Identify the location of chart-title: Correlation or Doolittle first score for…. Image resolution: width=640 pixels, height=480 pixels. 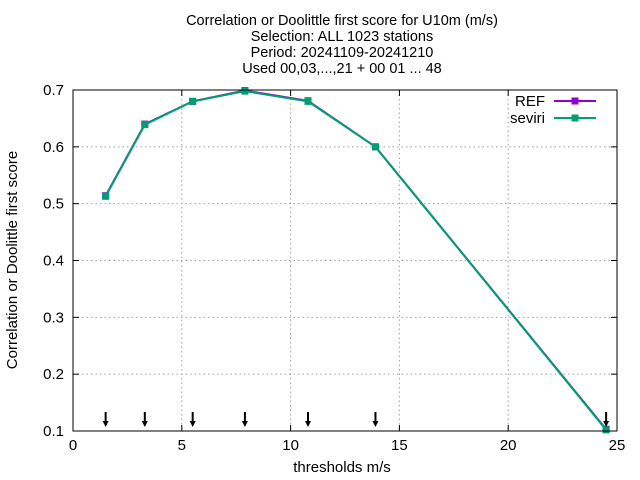
(342, 45).